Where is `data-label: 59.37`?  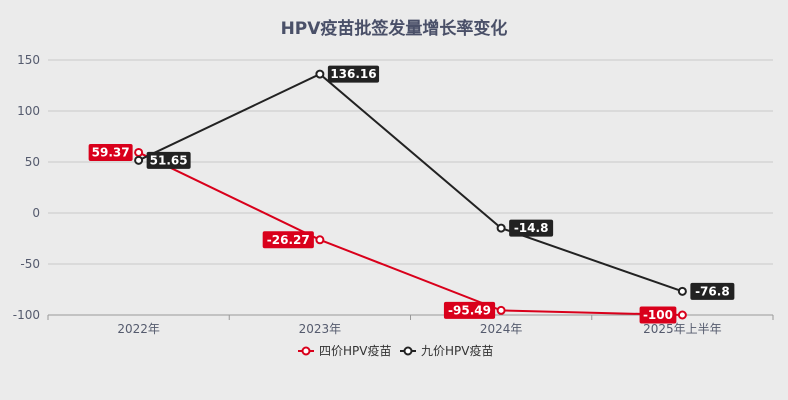 data-label: 59.37 is located at coordinates (111, 152).